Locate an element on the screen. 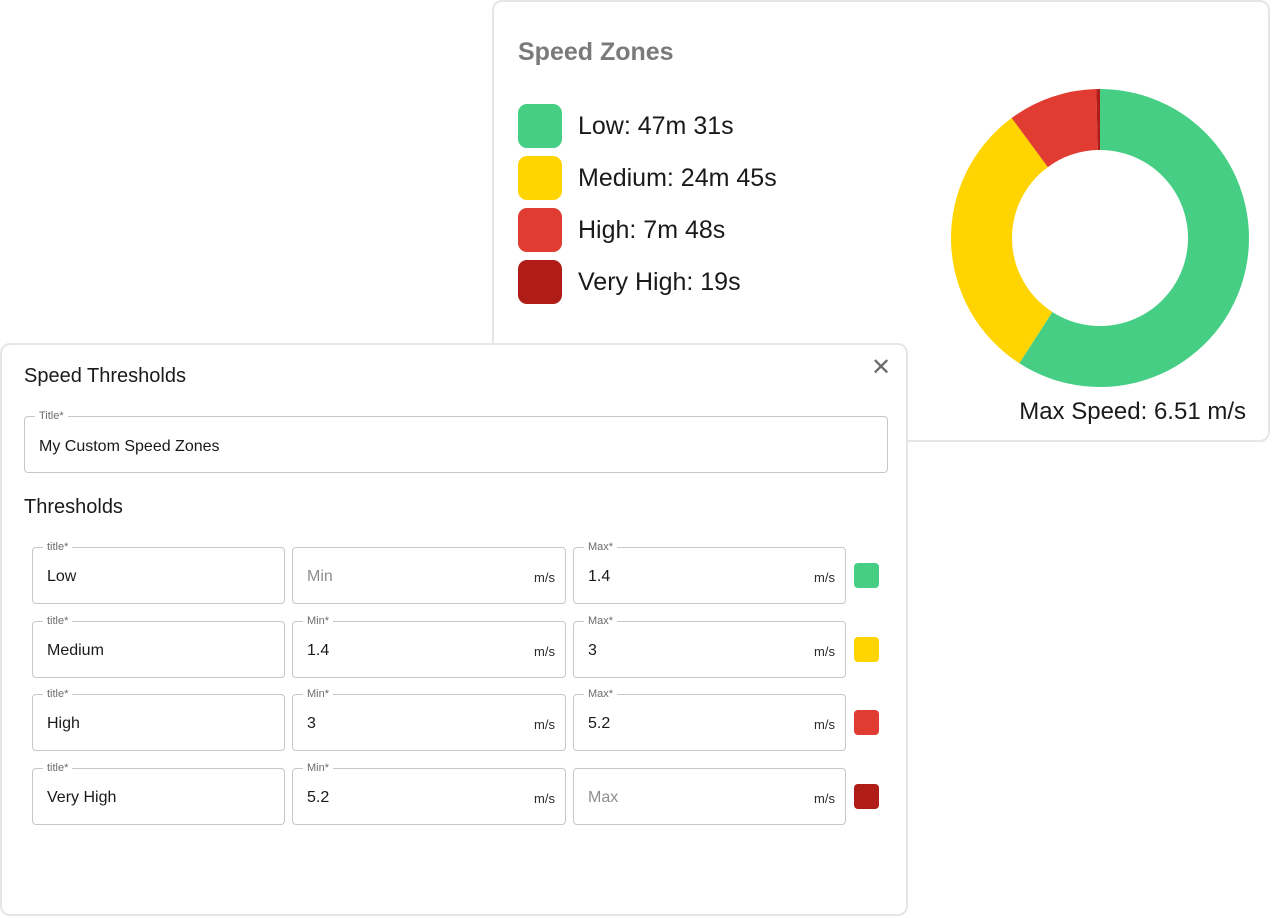 The image size is (1272, 918). speed-zones-title: Speed Zones is located at coordinates (596, 52).